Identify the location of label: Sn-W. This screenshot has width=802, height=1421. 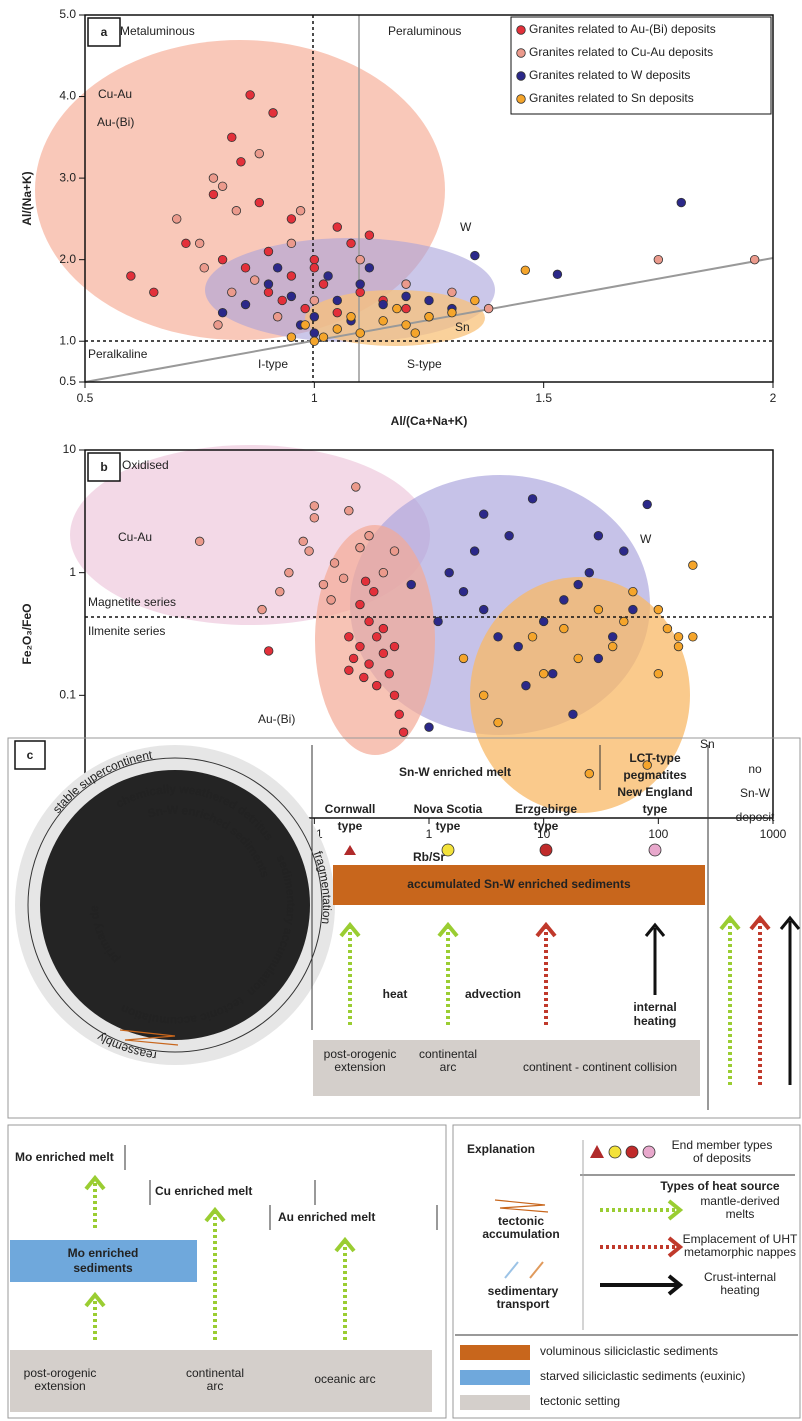
(755, 793).